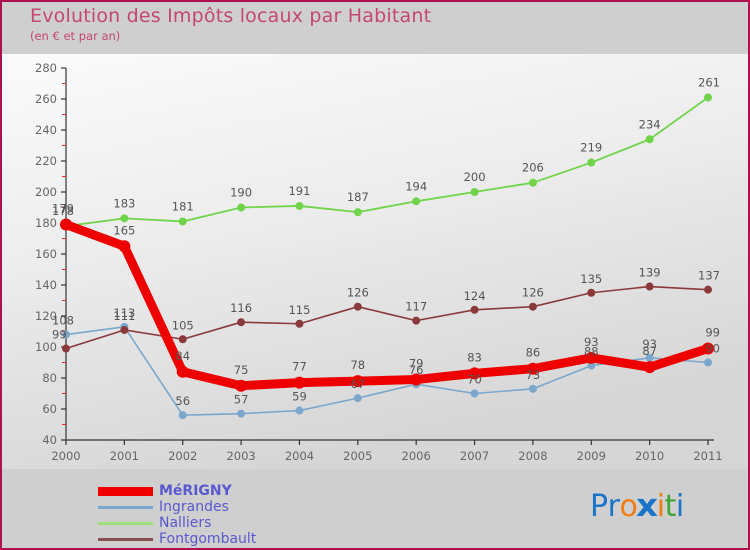 The image size is (750, 550). Describe the element at coordinates (248, 523) in the screenshot. I see `legend-item-nalliers: Nalliers` at that location.